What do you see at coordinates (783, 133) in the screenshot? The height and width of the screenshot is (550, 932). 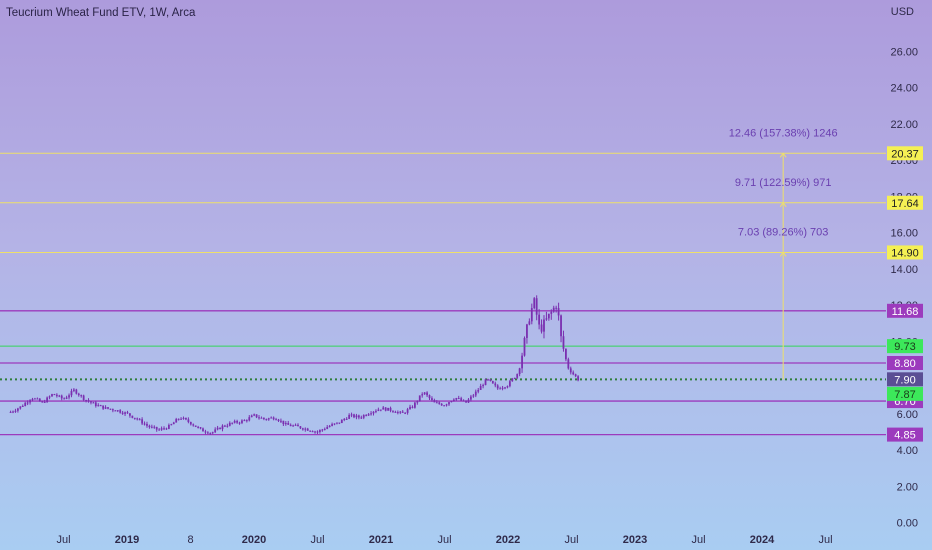 I see `projection-label: 12.46 (157.38%) 1246` at bounding box center [783, 133].